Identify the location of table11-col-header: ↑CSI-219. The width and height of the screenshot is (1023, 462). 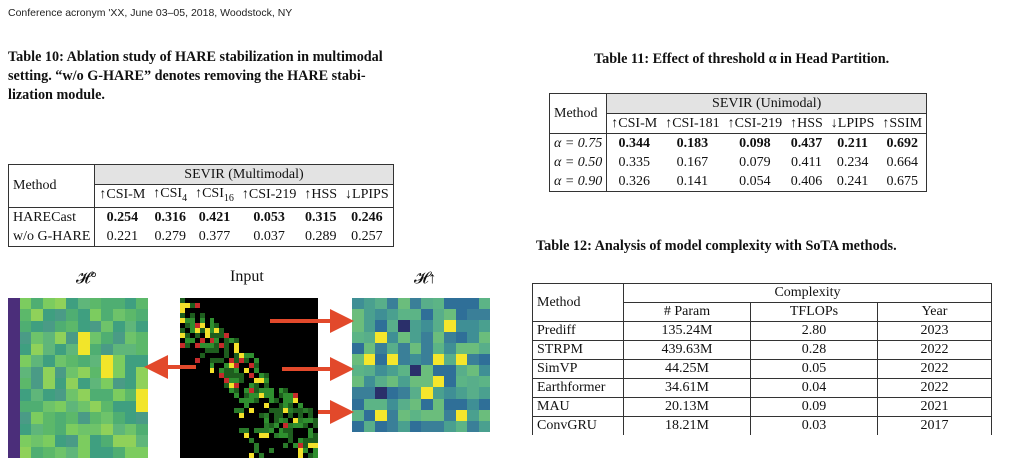
(755, 123).